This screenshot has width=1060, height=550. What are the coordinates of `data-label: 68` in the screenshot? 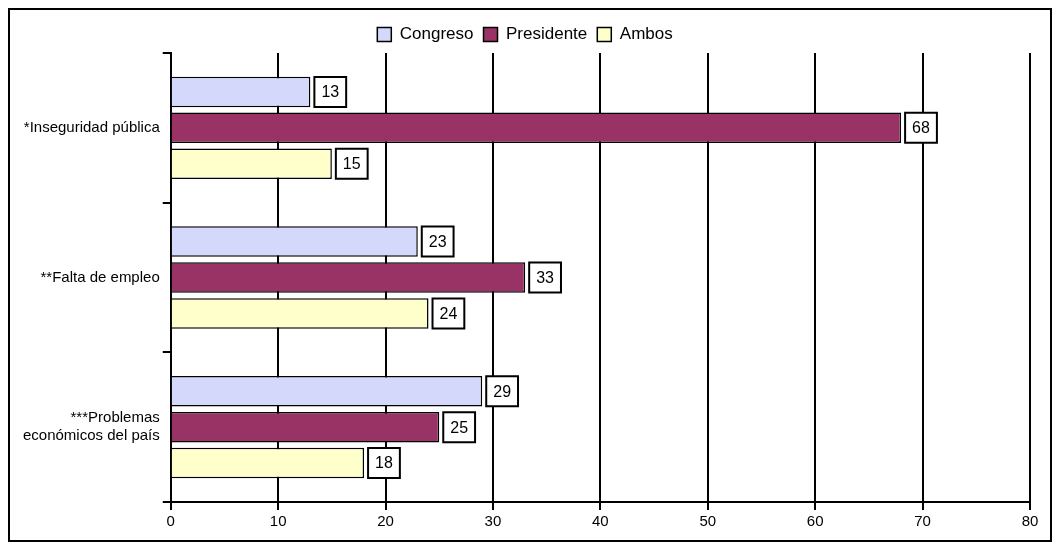 It's located at (921, 128).